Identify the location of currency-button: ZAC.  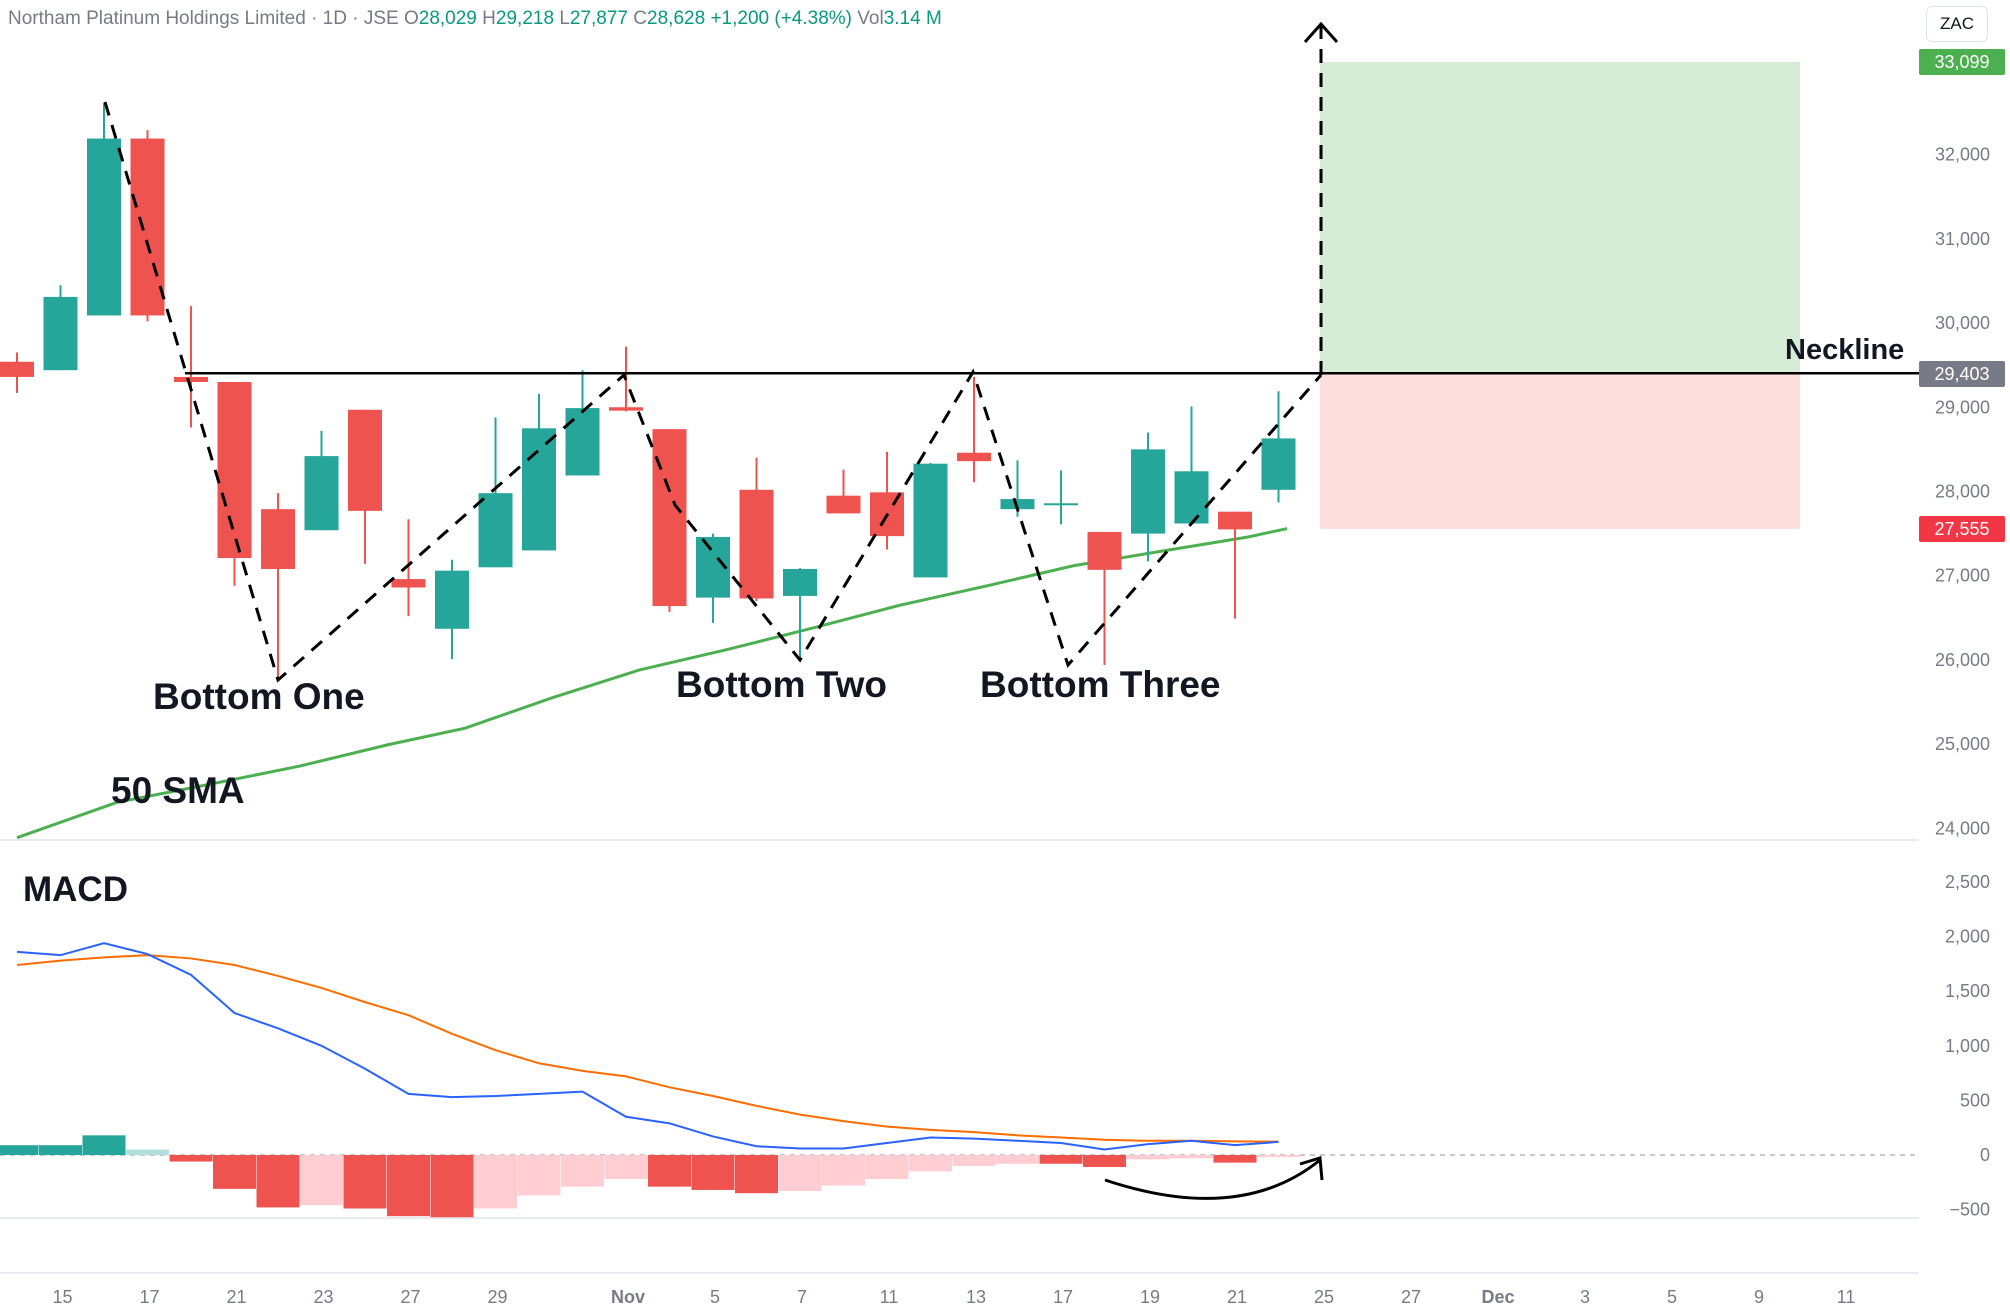
(1957, 24).